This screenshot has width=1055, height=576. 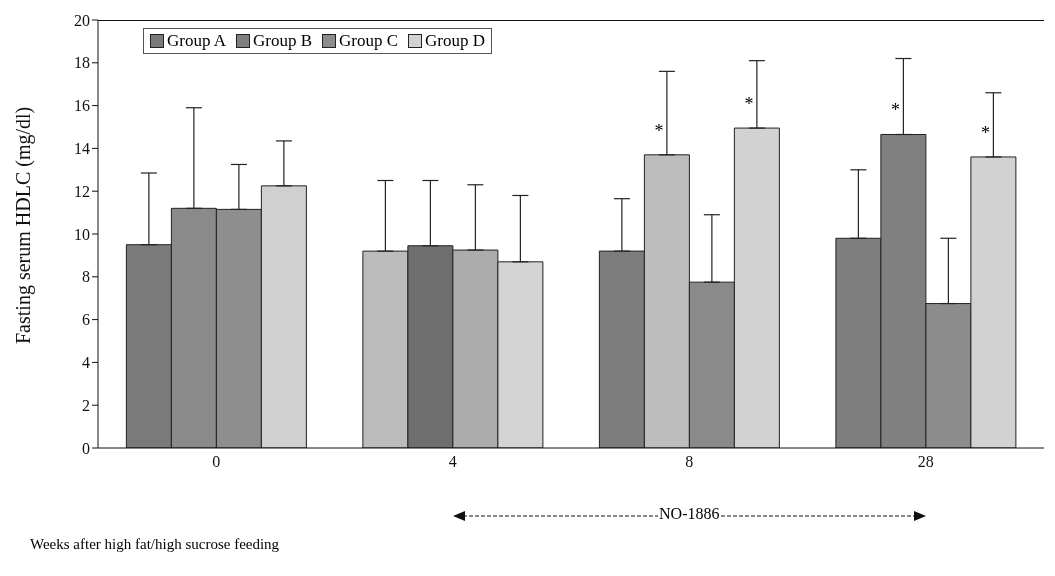 I want to click on y-tick-label: 16, so click(x=82, y=106).